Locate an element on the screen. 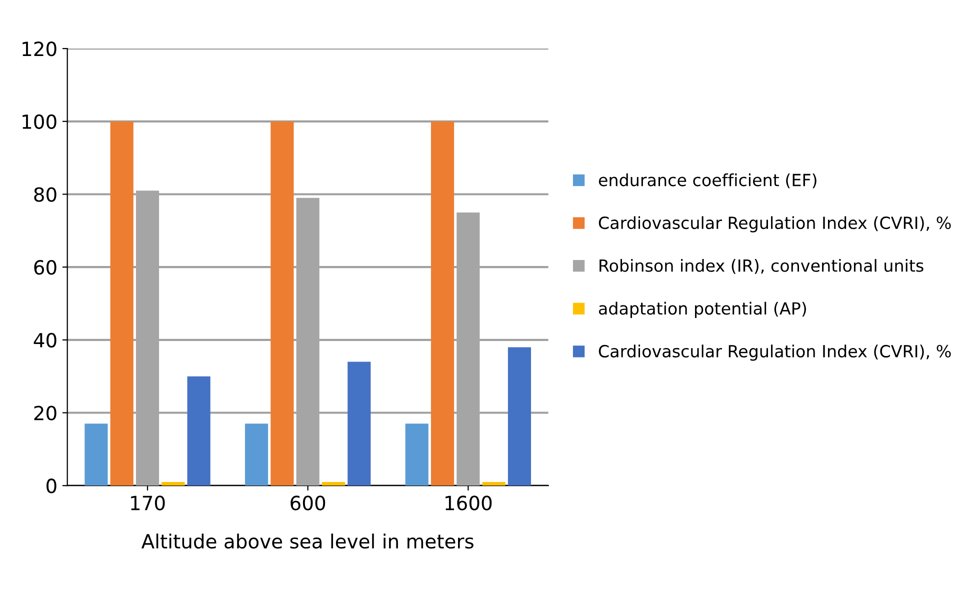 The image size is (962, 607). y-tick-label: 60 is located at coordinates (45, 267).